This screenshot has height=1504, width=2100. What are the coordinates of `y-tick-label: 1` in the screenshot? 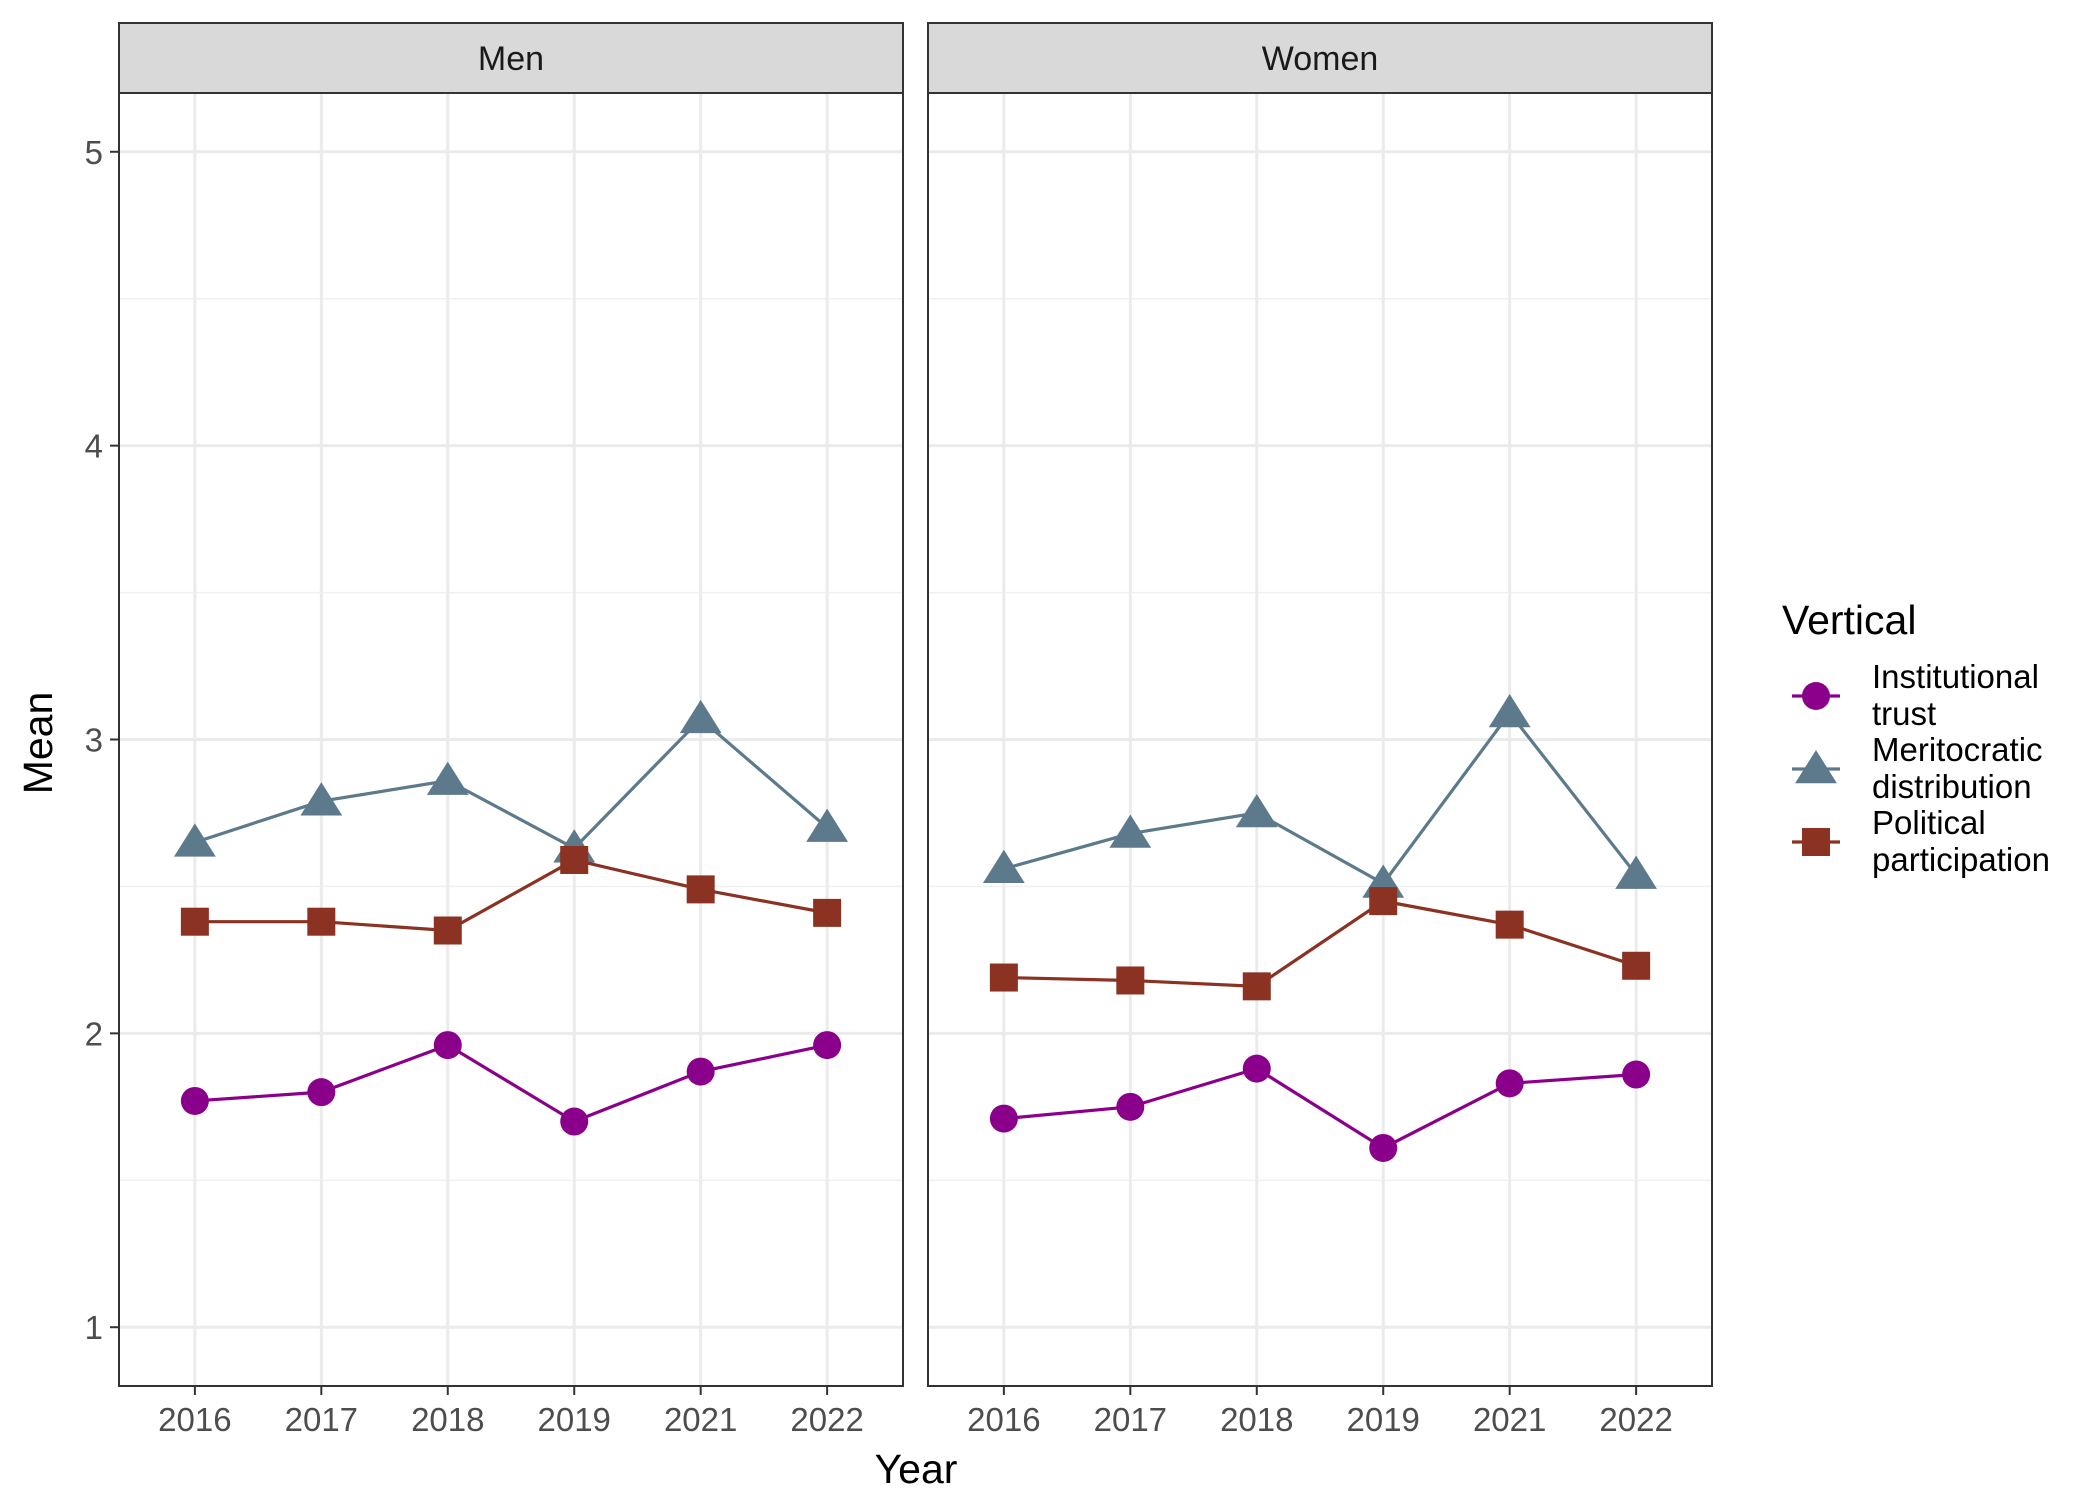 It's located at (94, 1327).